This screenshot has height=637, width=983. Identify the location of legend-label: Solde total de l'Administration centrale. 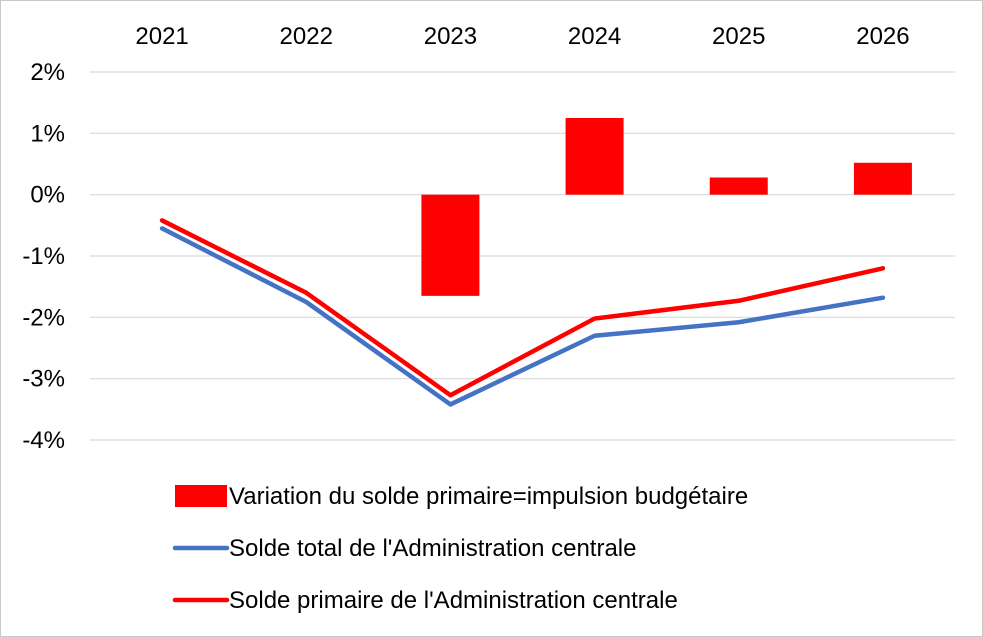
(432, 548).